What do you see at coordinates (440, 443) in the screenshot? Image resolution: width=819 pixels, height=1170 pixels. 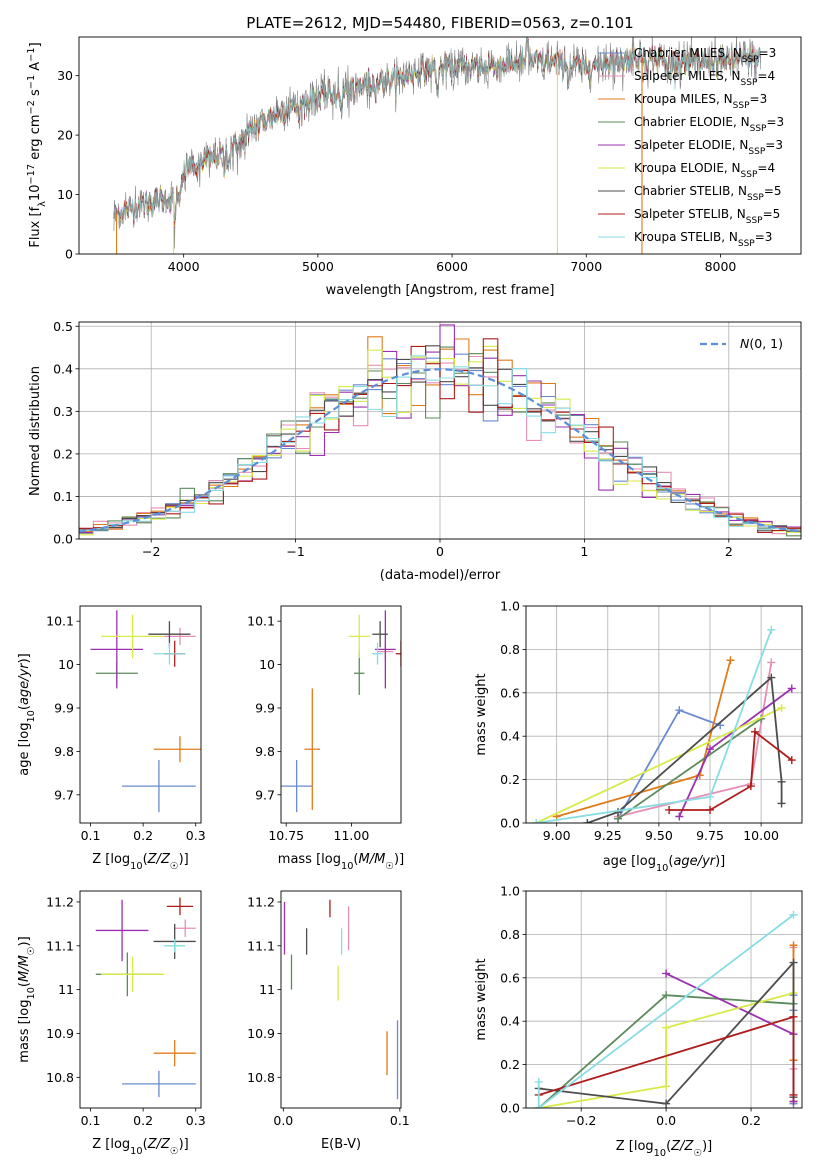 I see `histogram-step-line` at bounding box center [440, 443].